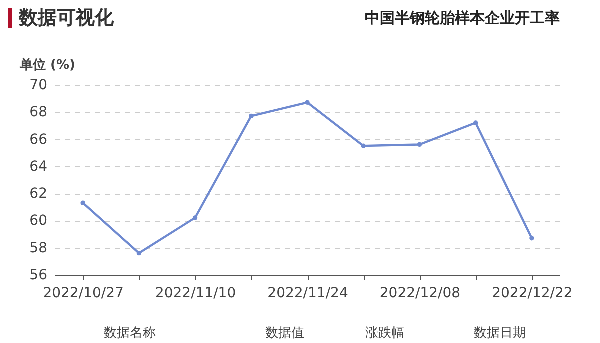  Describe the element at coordinates (285, 333) in the screenshot. I see `text: 数据值` at that location.